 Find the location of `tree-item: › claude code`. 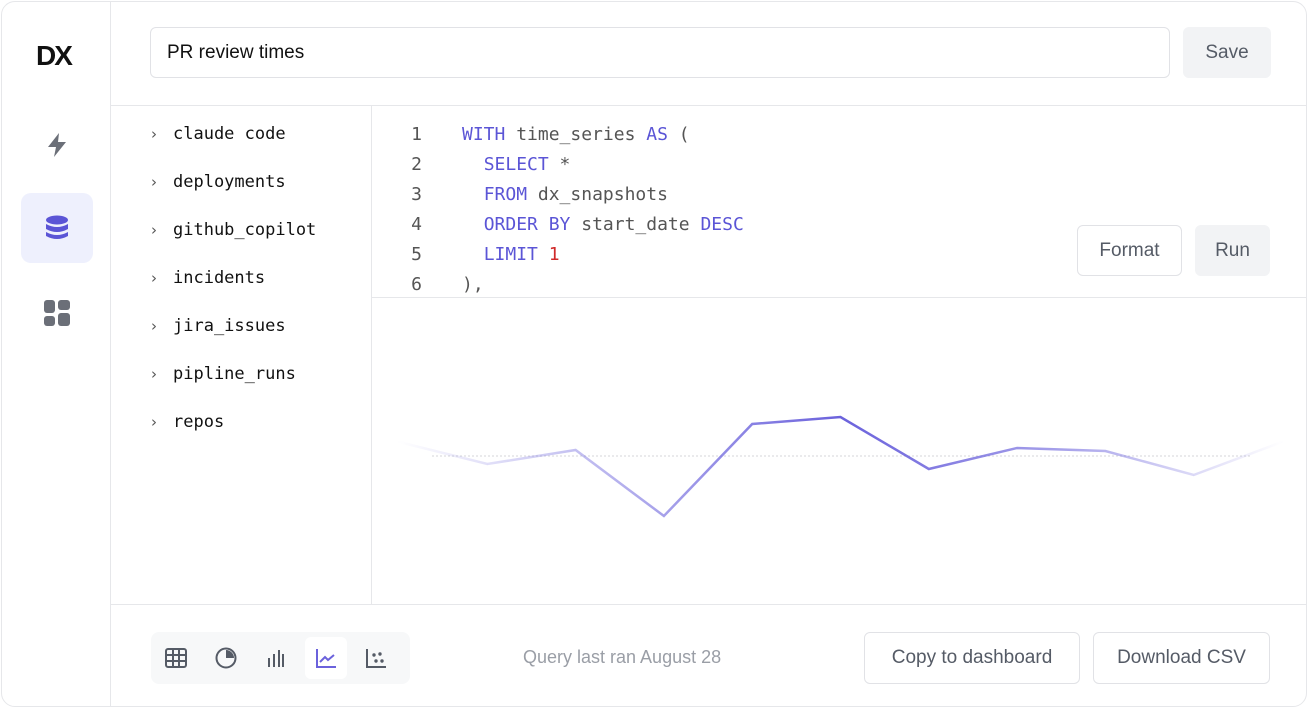

tree-item: › claude code is located at coordinates (218, 134).